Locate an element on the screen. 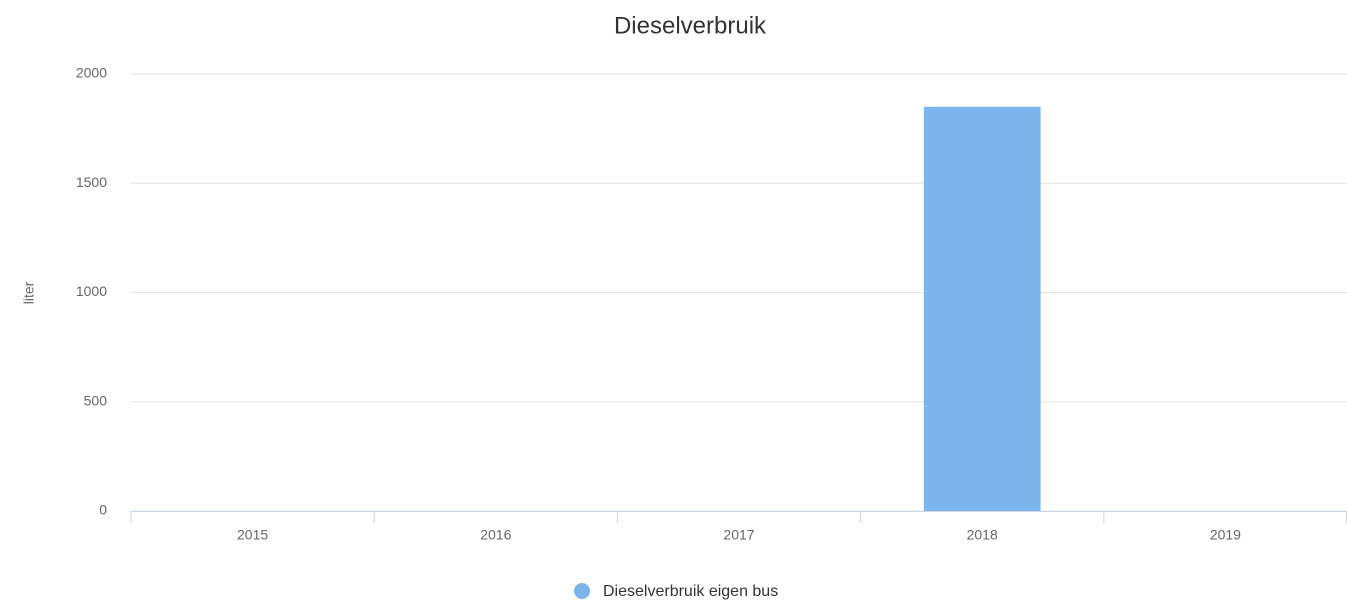 This screenshot has height=601, width=1347. legend-label: Dieselverbruik eigen bus is located at coordinates (690, 591).